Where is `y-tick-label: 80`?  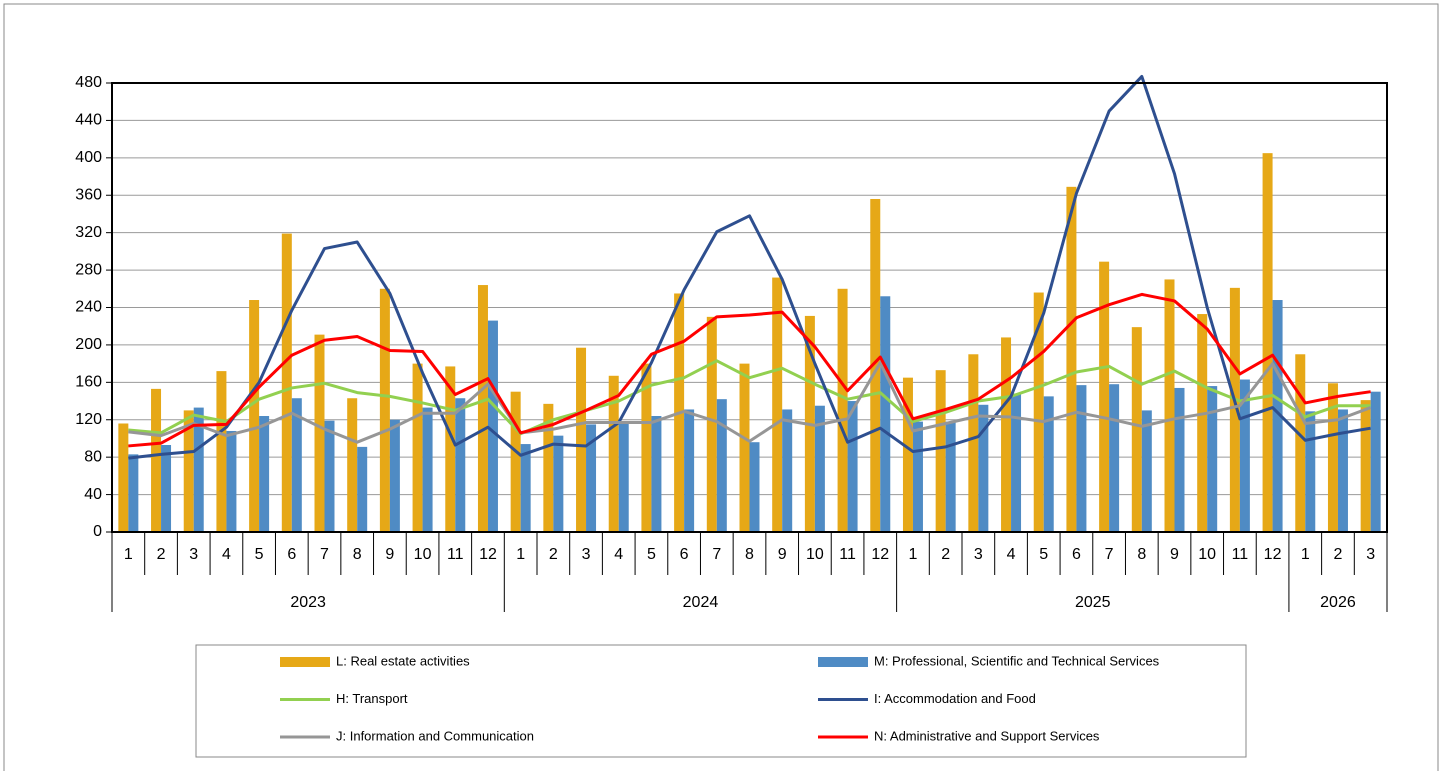
y-tick-label: 80 is located at coordinates (93, 456).